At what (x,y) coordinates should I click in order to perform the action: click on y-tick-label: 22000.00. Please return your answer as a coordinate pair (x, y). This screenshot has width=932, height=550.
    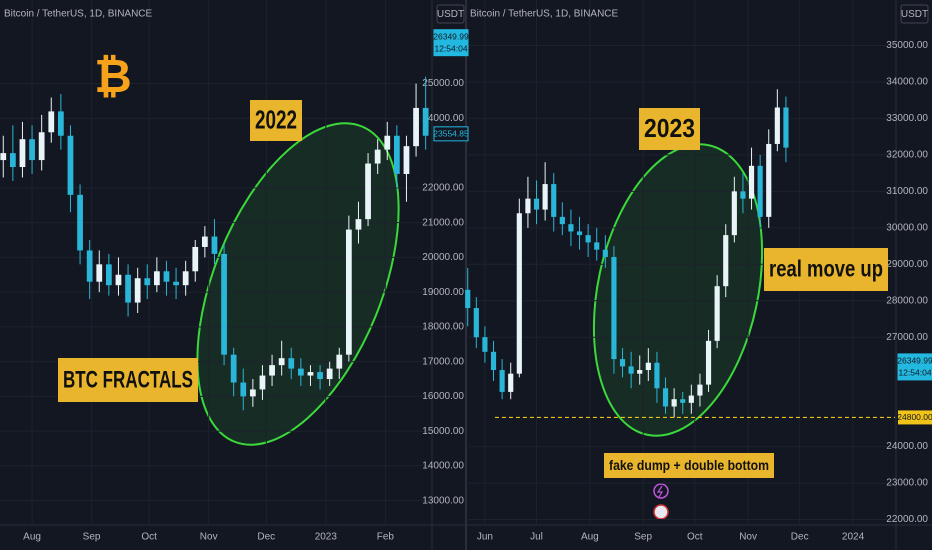
    Looking at the image, I should click on (443, 188).